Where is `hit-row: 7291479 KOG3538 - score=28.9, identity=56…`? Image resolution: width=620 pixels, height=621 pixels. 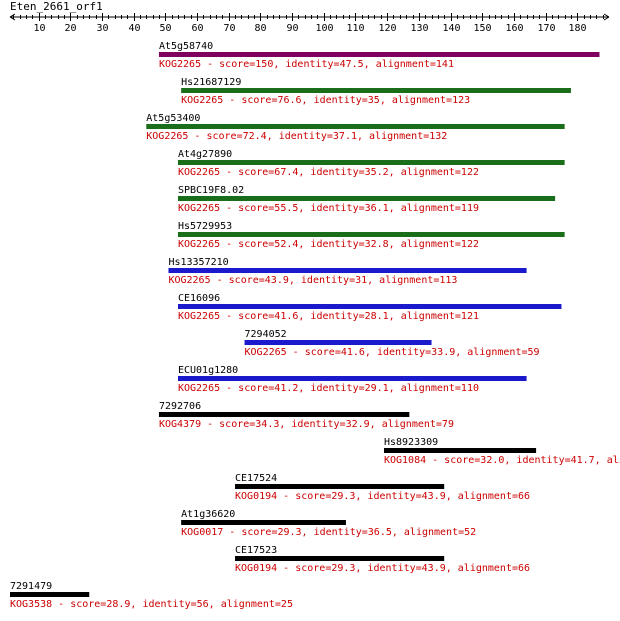 hit-row: 7291479 KOG3538 - score=28.9, identity=56… is located at coordinates (151, 595).